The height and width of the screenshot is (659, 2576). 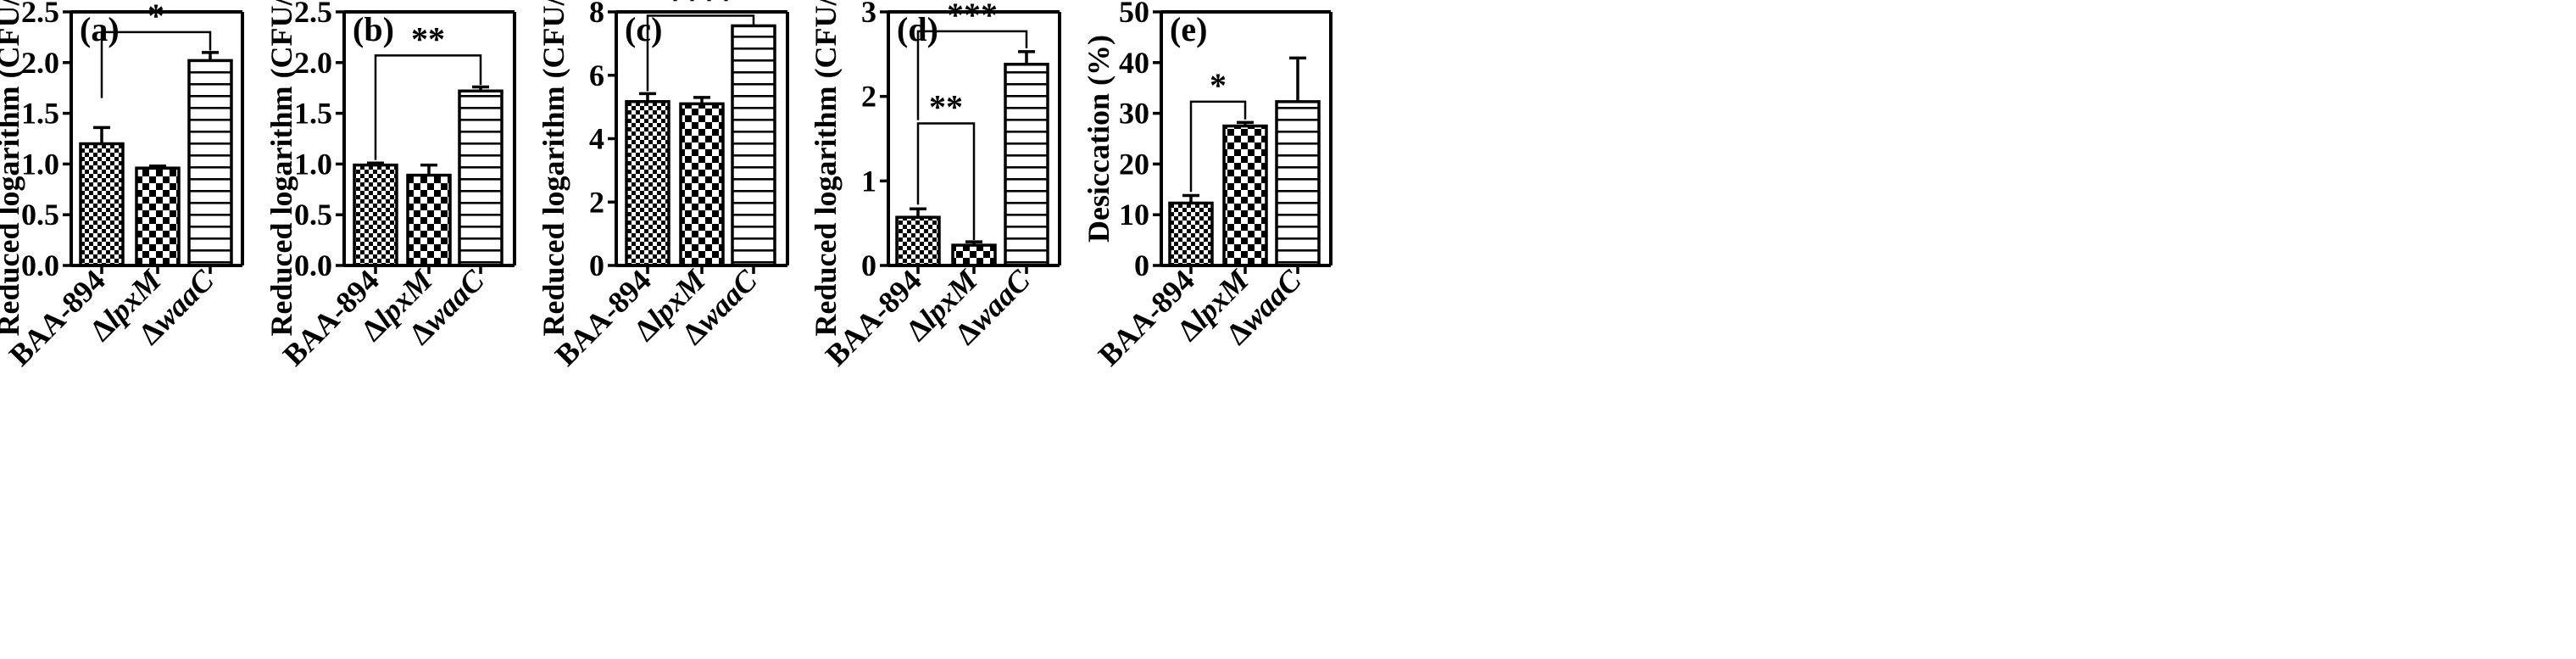 What do you see at coordinates (1099, 139) in the screenshot?
I see `y-axis-label: Desiccation (%)` at bounding box center [1099, 139].